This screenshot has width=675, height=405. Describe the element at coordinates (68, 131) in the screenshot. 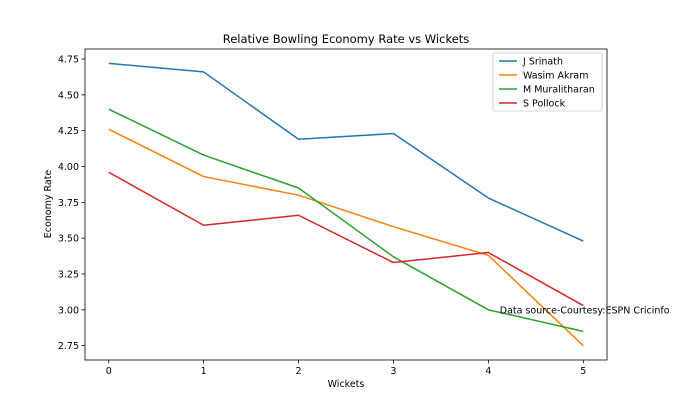

I see `y-tick-label: 4.25` at that location.